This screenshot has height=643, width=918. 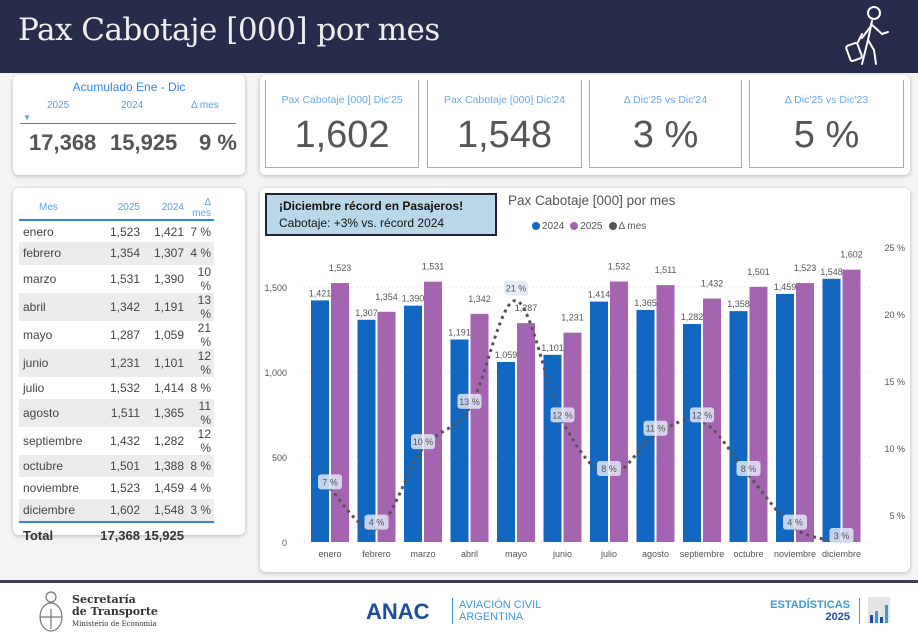 I want to click on y-left-tick-label: 1,000, so click(x=275, y=373).